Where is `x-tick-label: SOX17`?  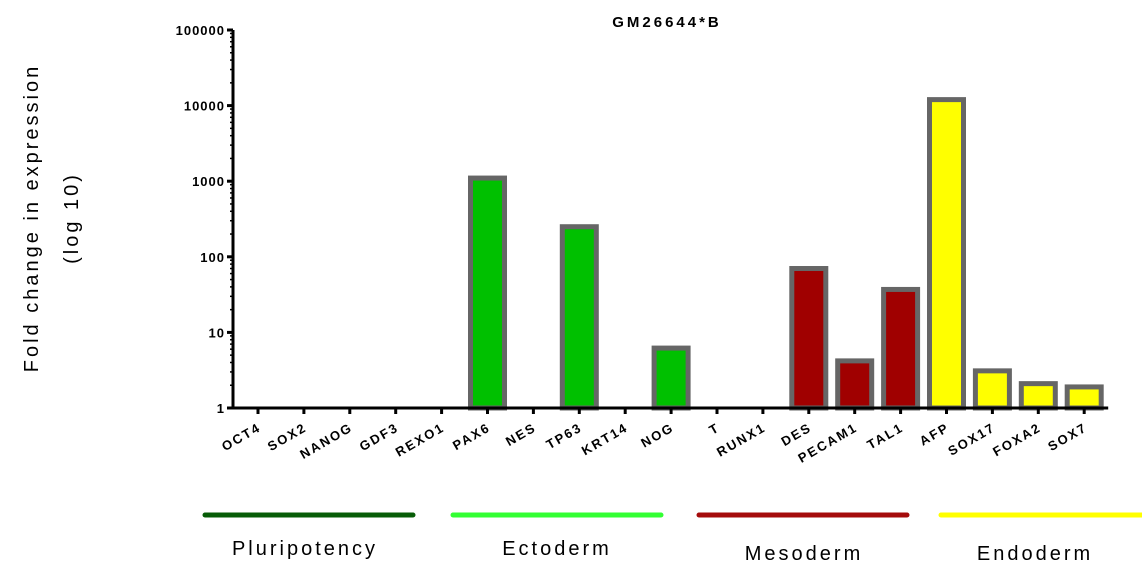
x-tick-label: SOX17 is located at coordinates (971, 439).